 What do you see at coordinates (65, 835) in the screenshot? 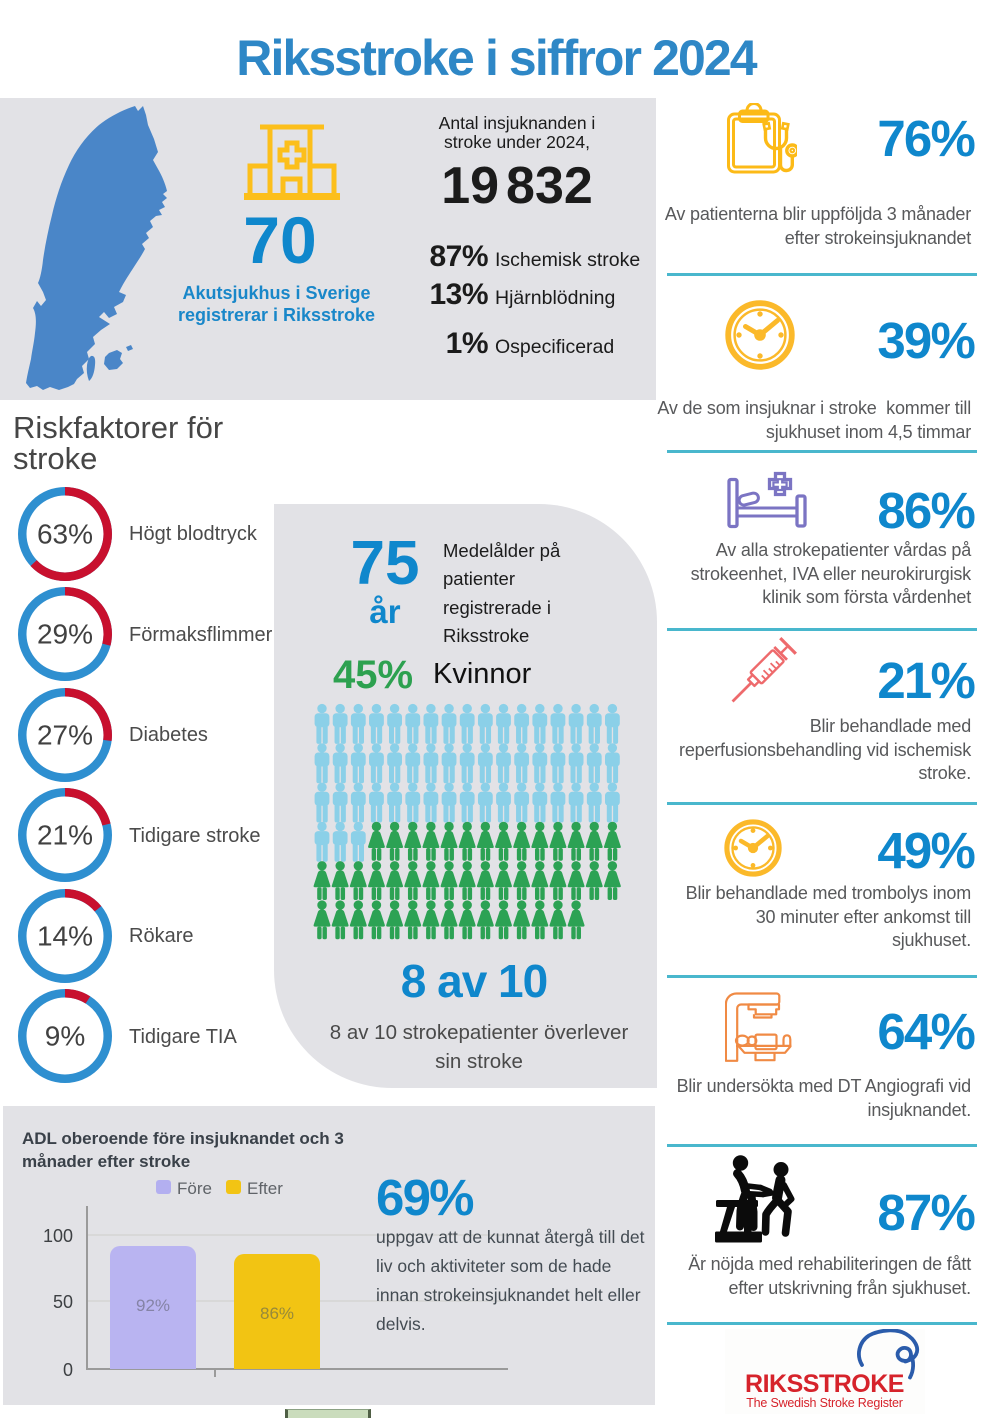
I see `svg-text: 21%` at bounding box center [65, 835].